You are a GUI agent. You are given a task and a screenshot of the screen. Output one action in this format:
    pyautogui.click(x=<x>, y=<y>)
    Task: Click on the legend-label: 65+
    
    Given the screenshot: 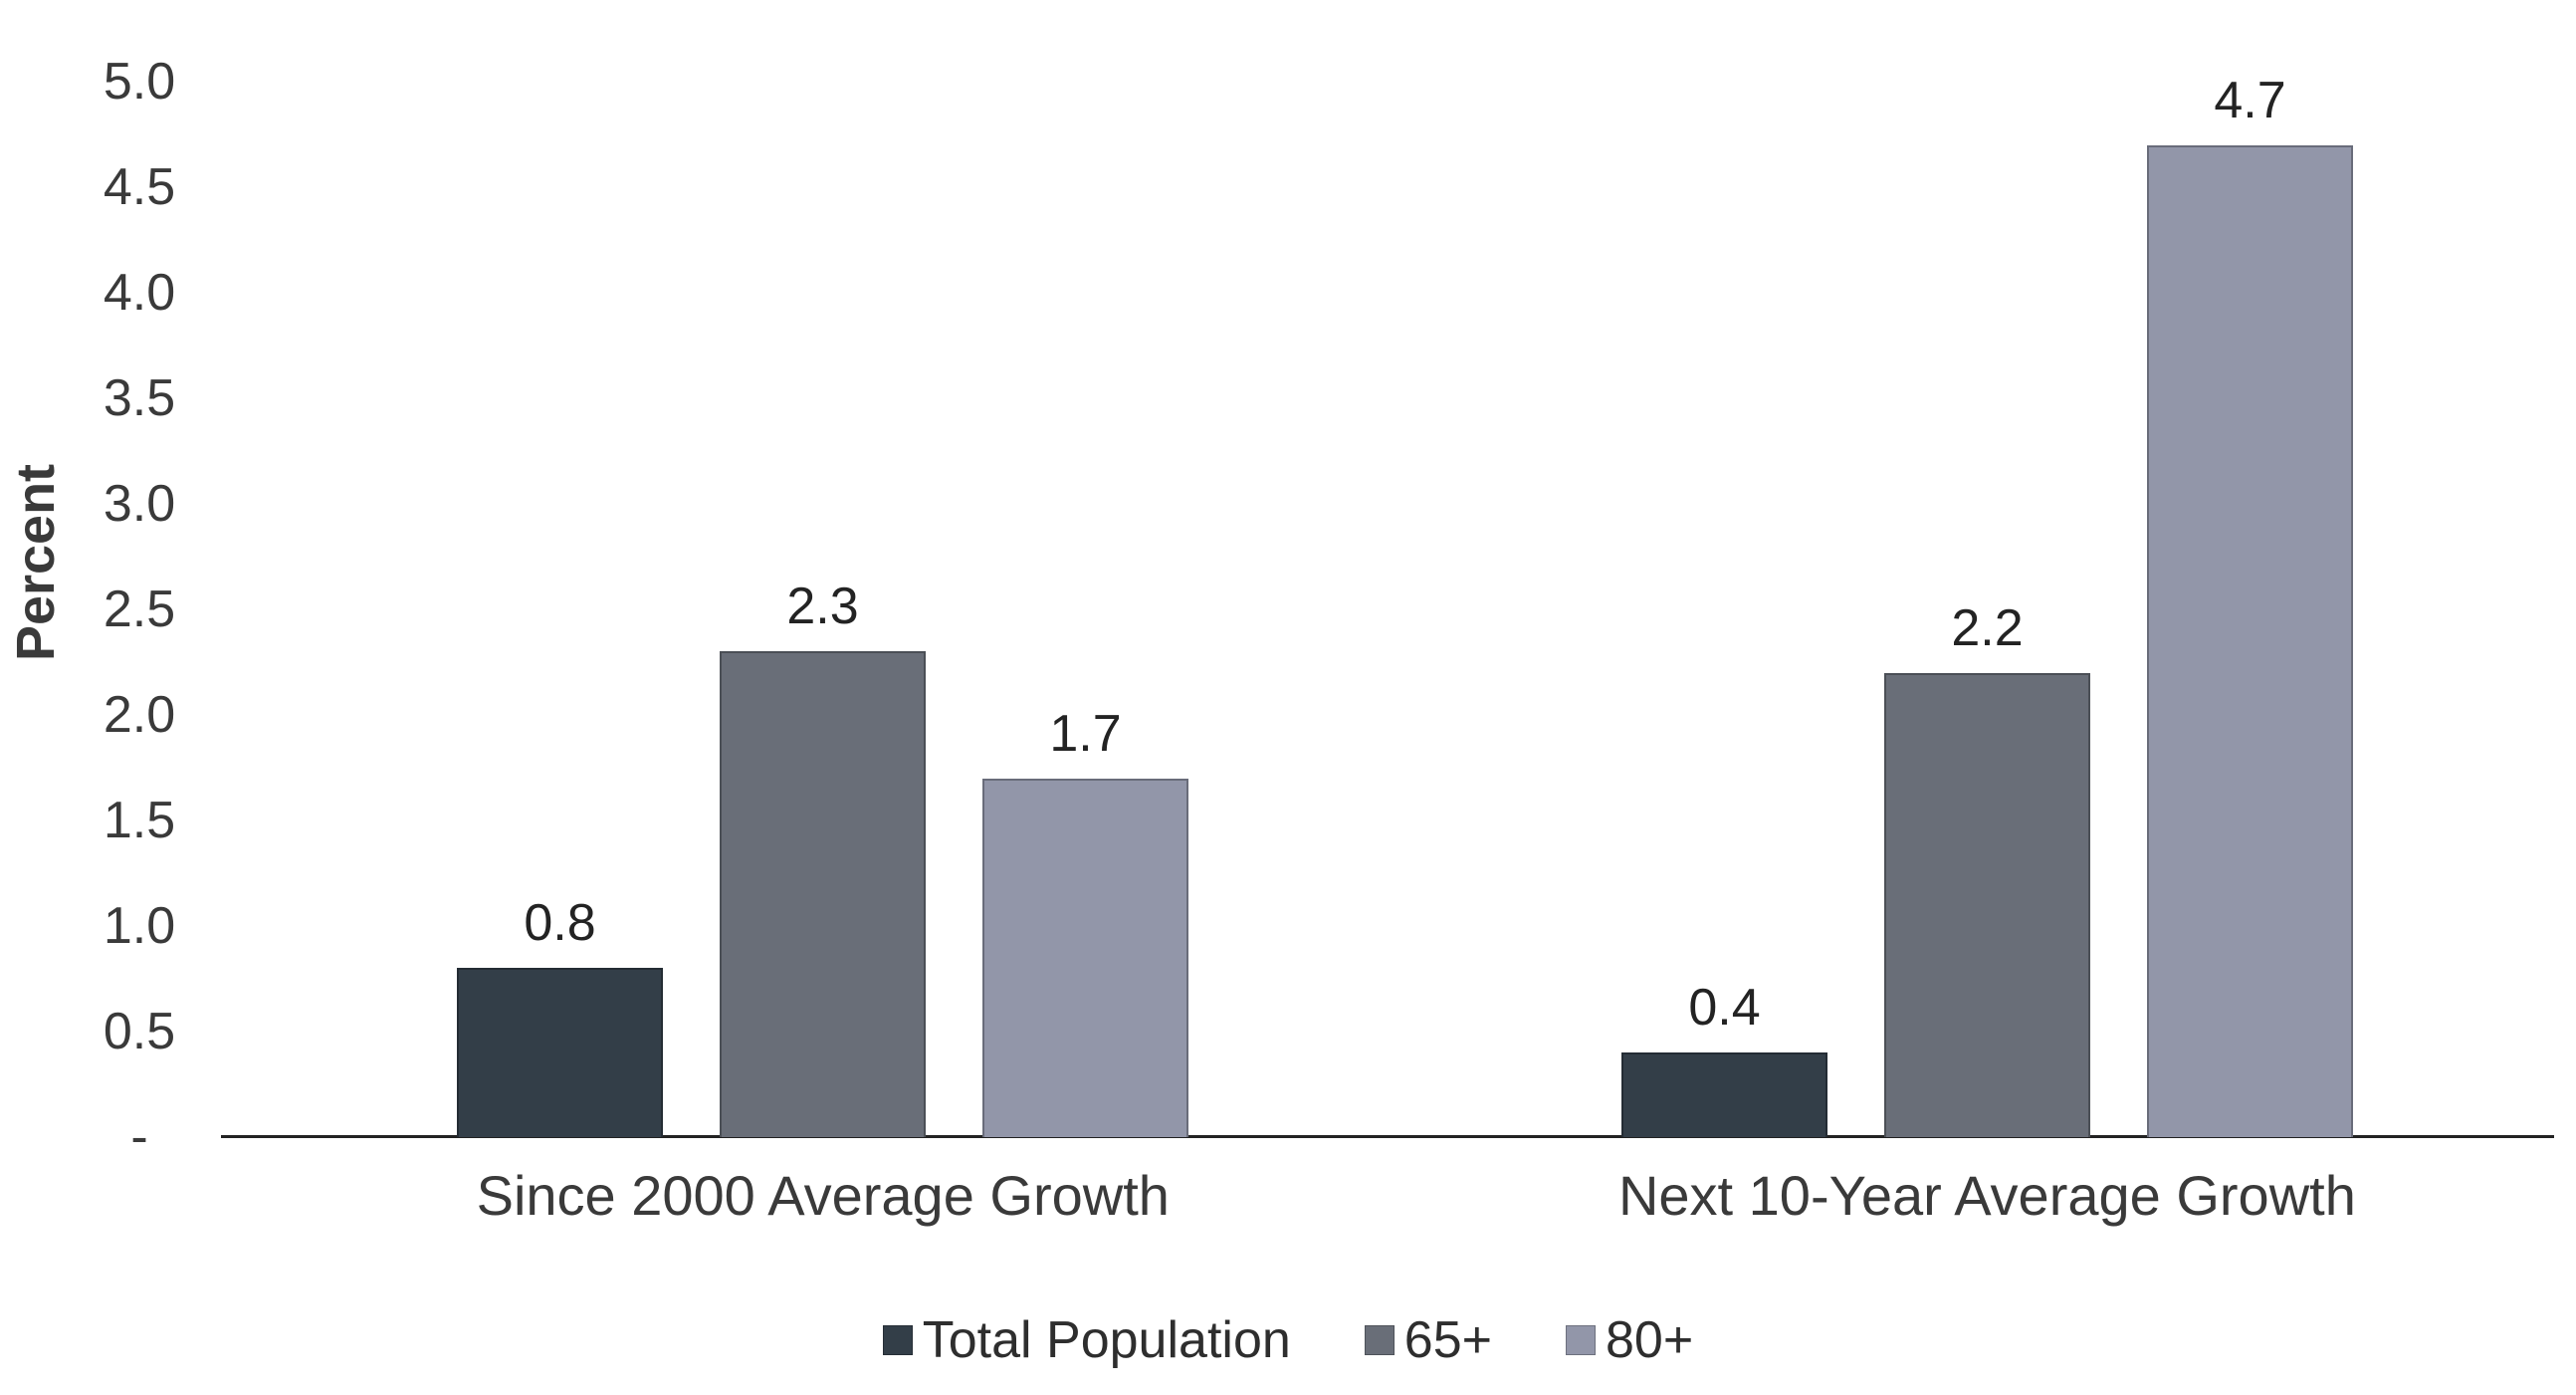 What is the action you would take?
    pyautogui.click(x=1448, y=1340)
    